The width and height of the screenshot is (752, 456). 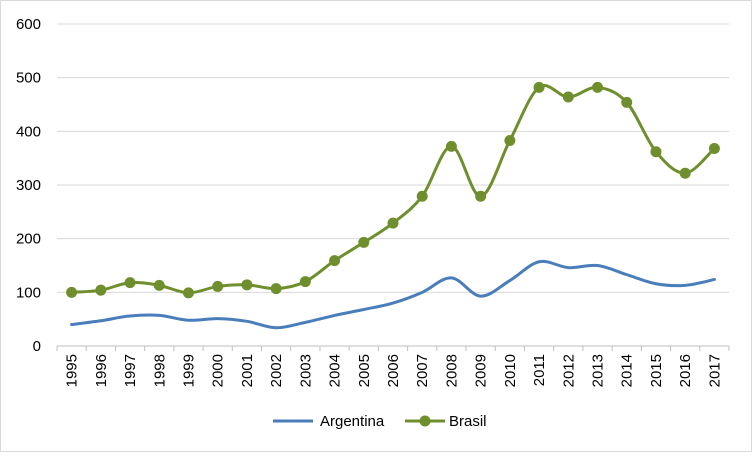 I want to click on y-tick-label: 200, so click(x=28, y=239).